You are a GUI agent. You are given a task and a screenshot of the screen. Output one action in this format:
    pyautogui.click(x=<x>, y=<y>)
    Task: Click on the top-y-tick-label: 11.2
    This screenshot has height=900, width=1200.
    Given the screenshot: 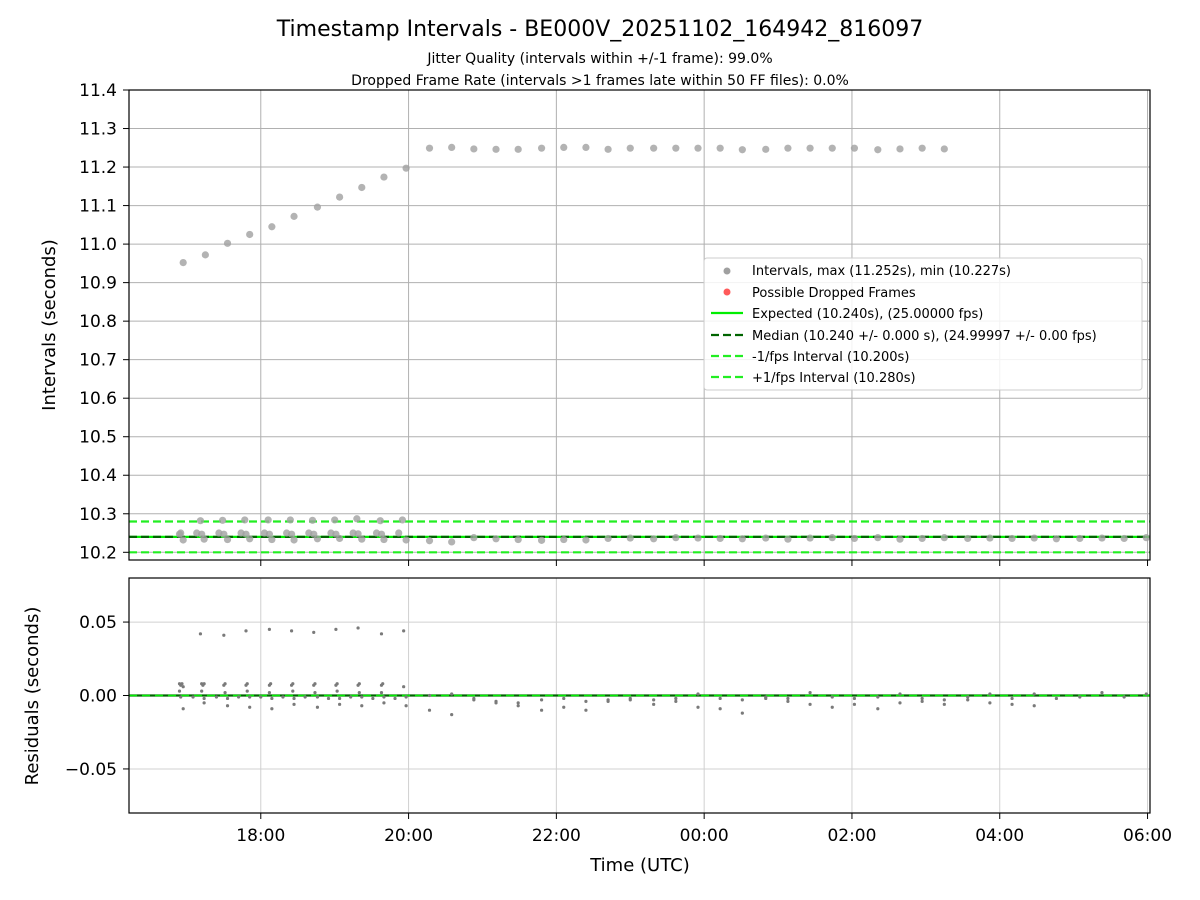 What is the action you would take?
    pyautogui.click(x=98, y=168)
    